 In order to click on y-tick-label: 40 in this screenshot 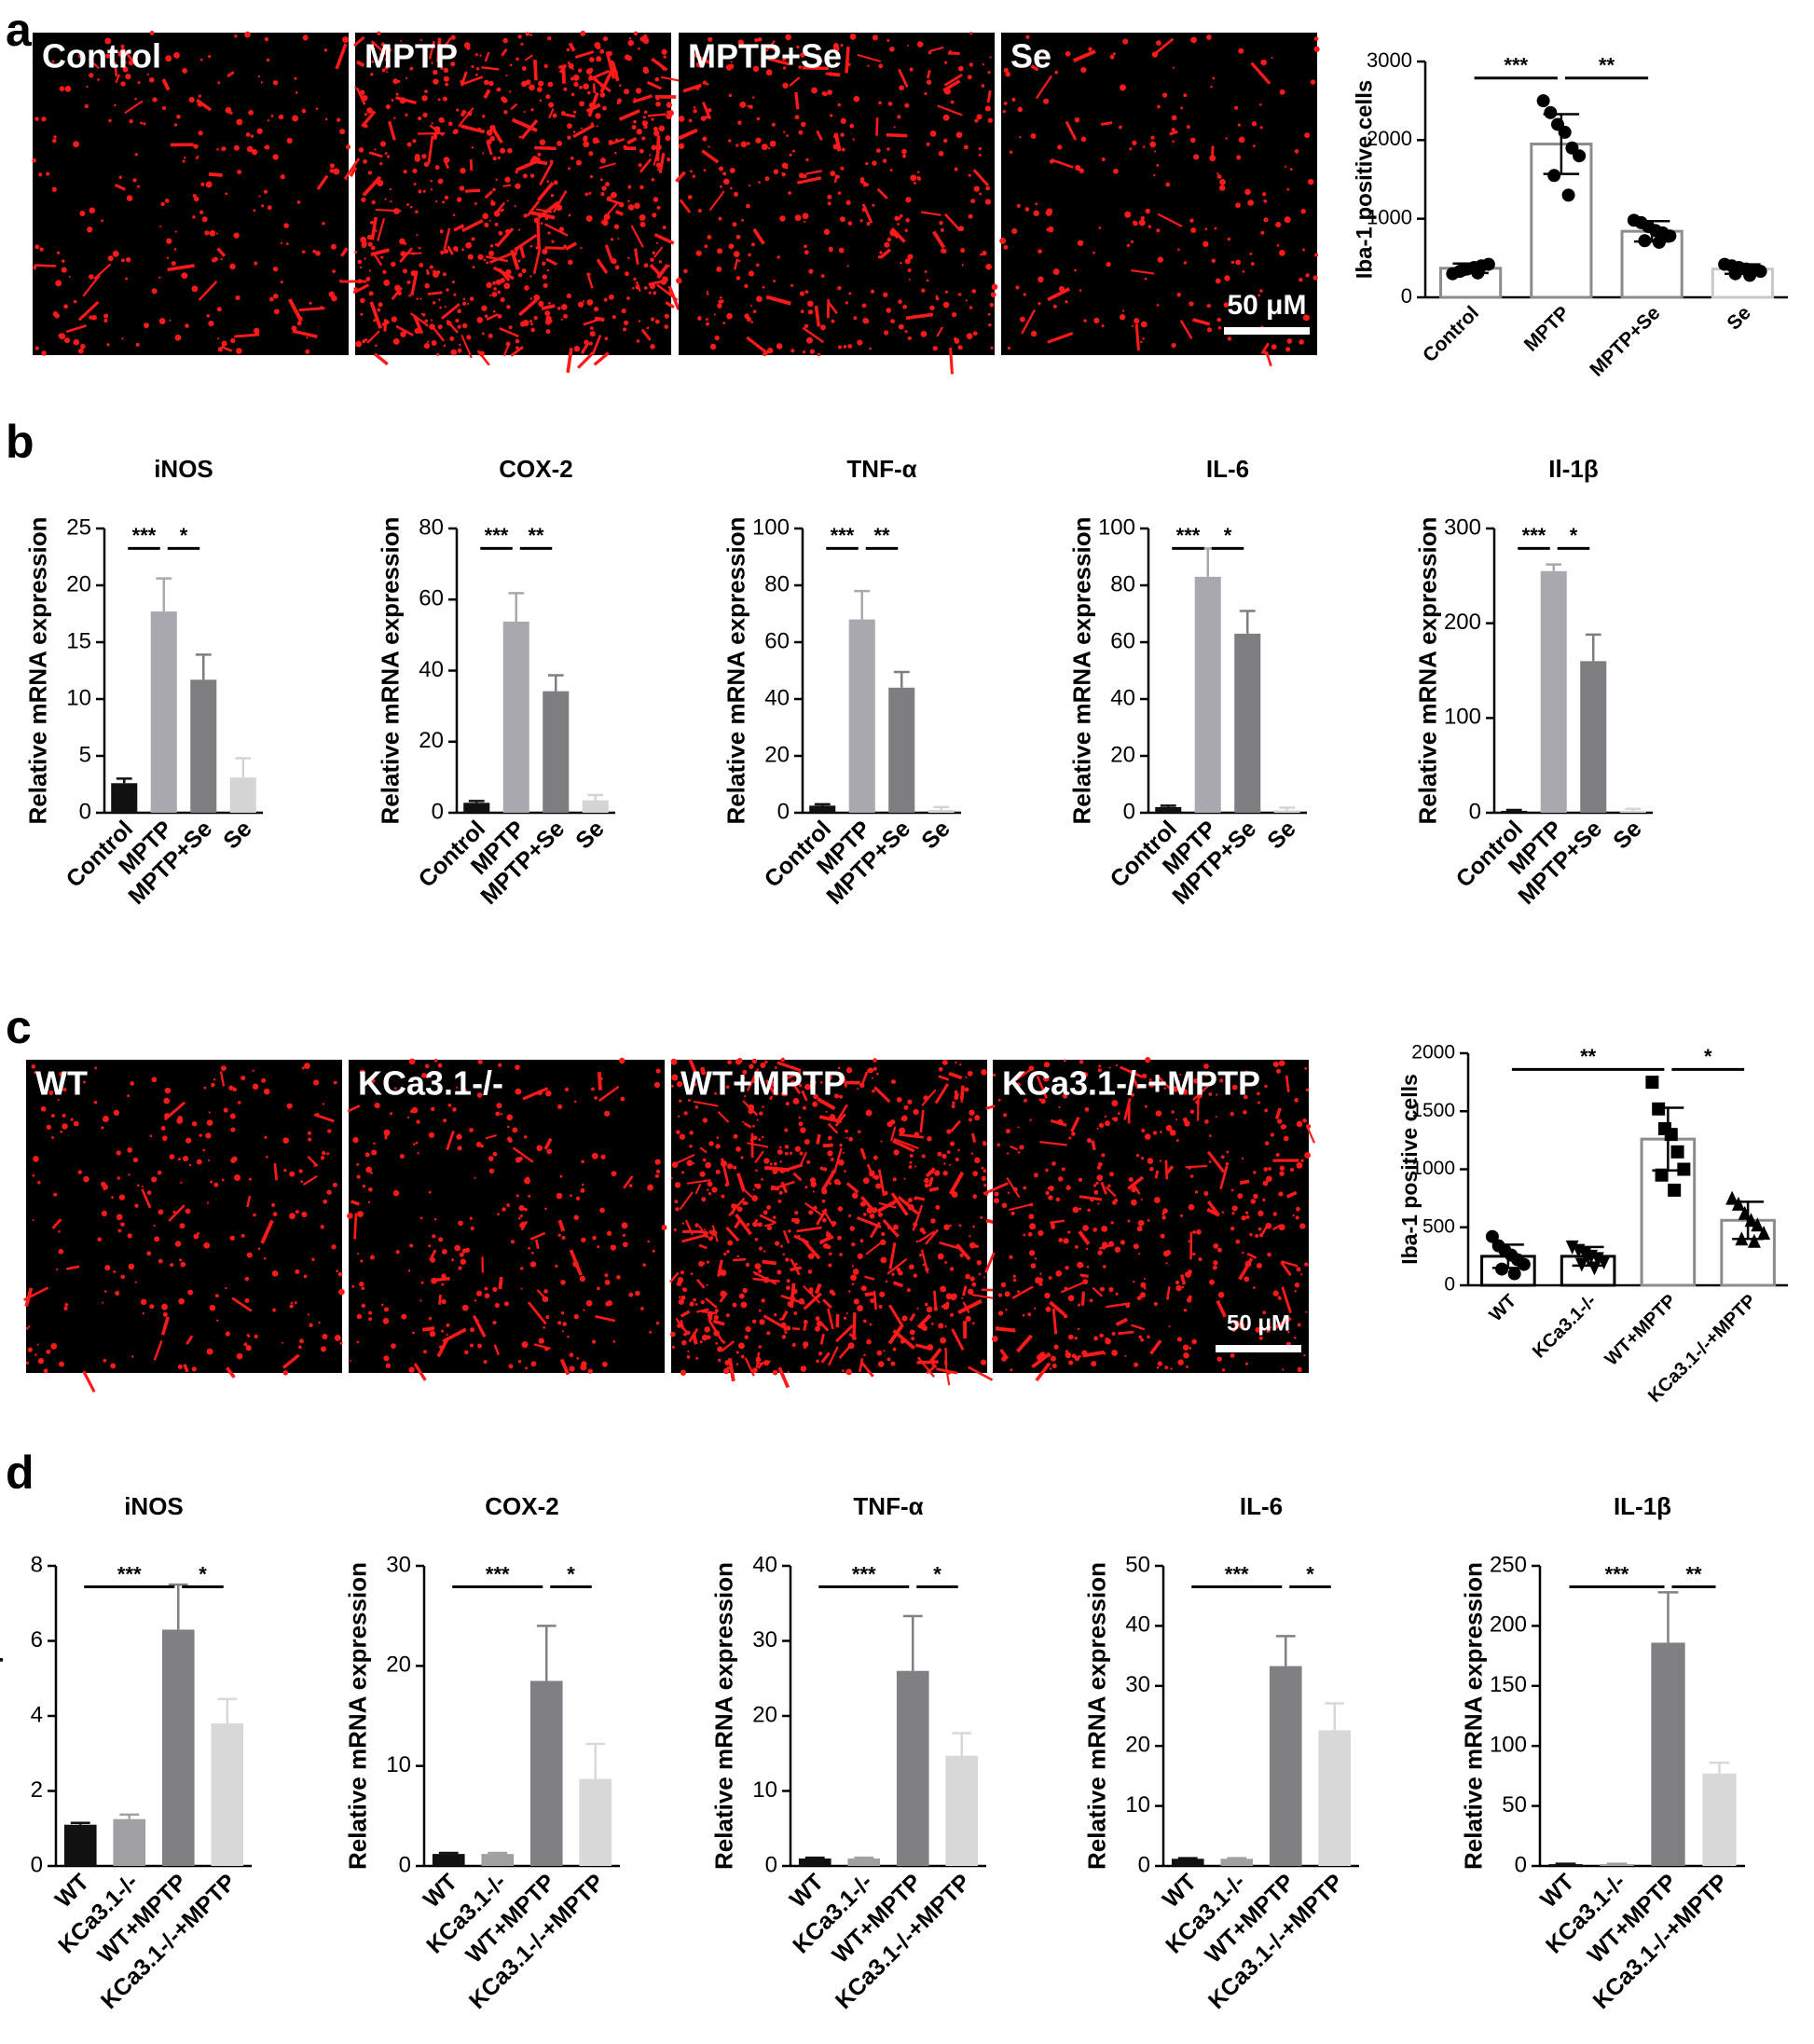, I will do `click(1137, 1625)`.